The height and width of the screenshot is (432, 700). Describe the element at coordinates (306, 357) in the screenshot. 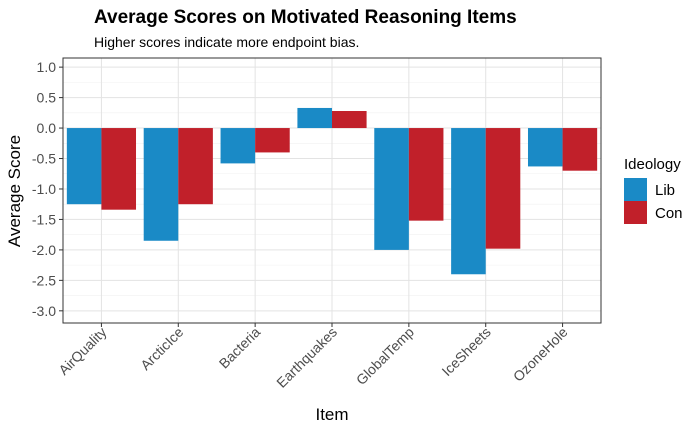

I see `x-tick-label: Earthquakes` at that location.